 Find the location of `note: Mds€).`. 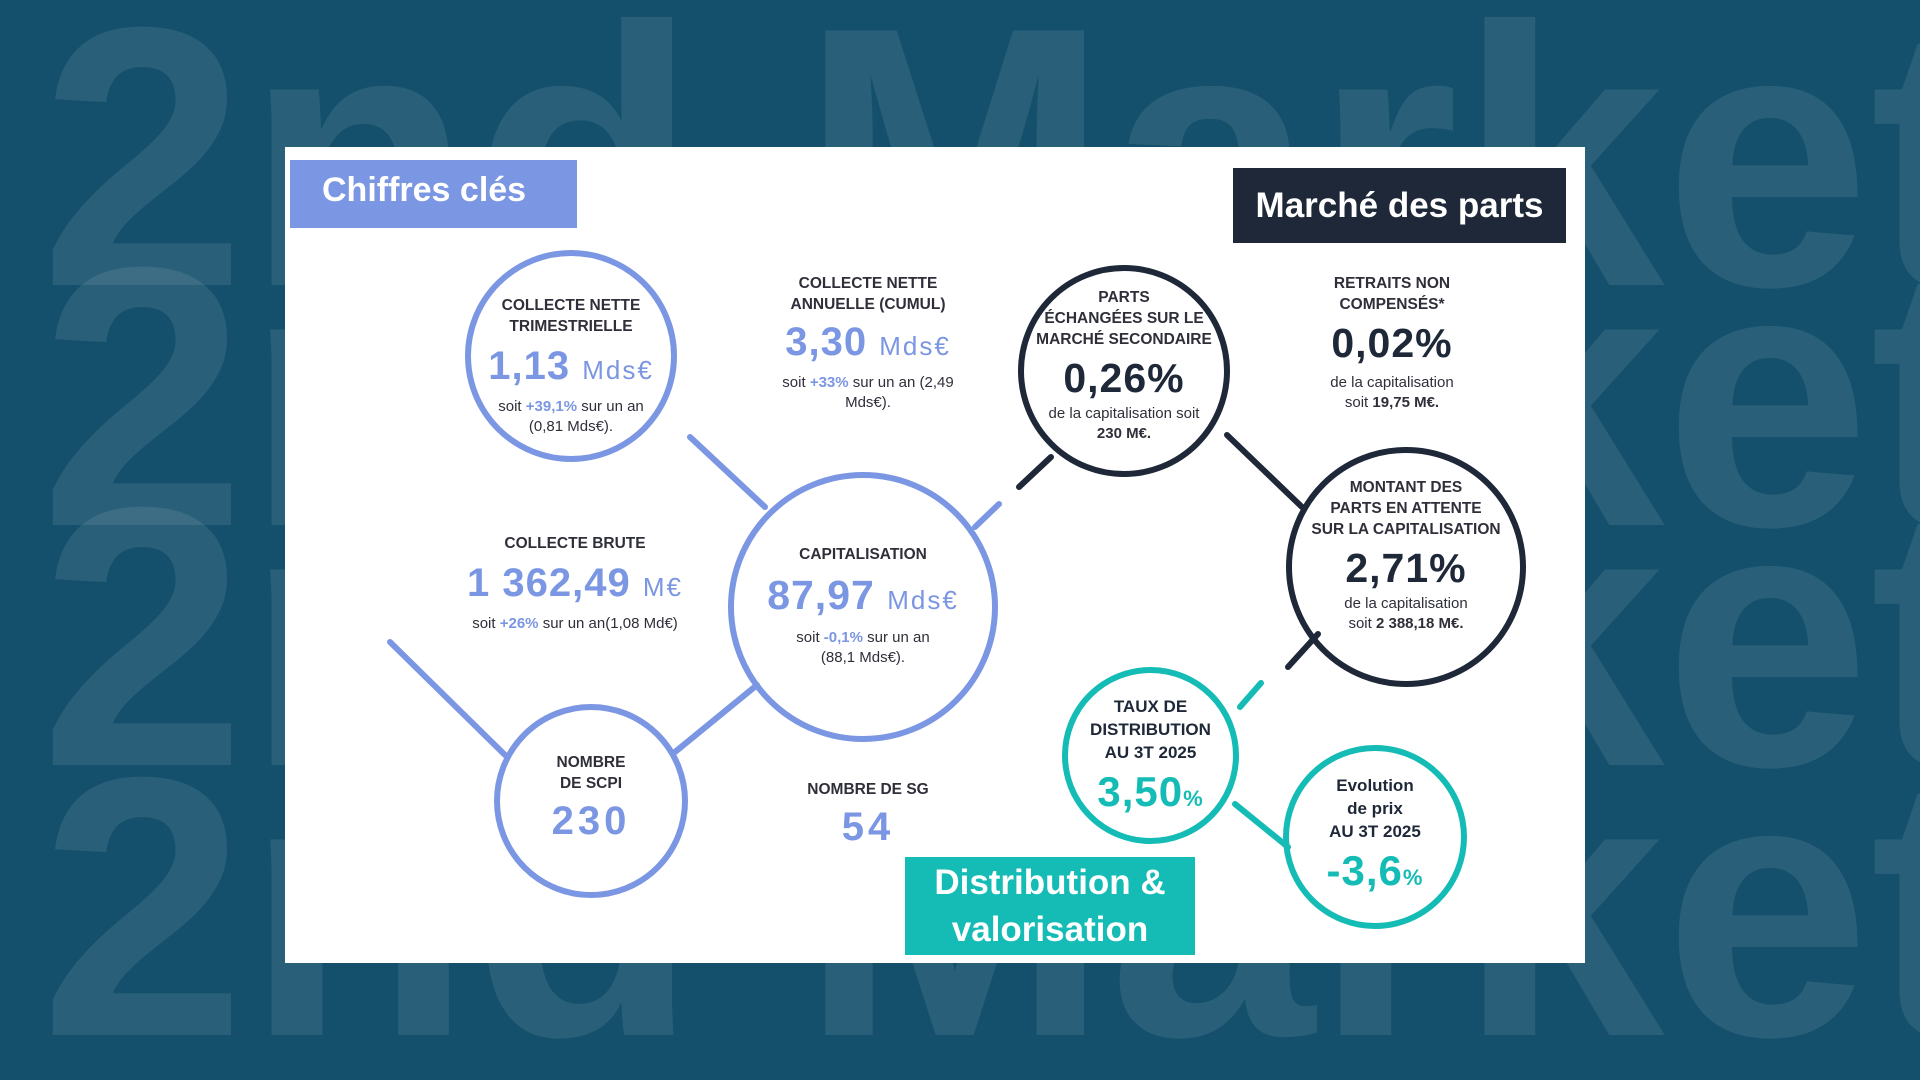

note: Mds€). is located at coordinates (868, 402).